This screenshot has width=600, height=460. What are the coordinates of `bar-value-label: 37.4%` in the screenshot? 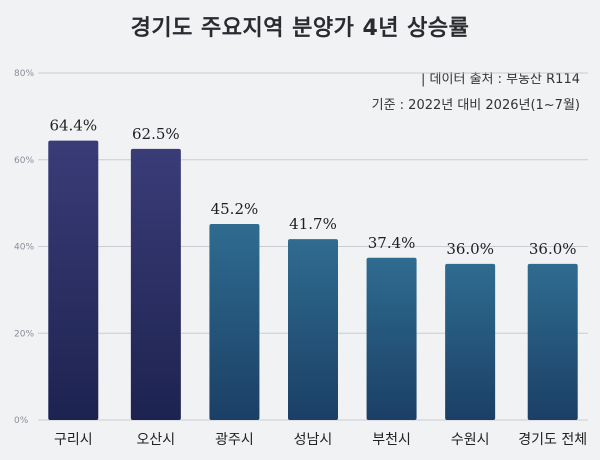 It's located at (392, 243).